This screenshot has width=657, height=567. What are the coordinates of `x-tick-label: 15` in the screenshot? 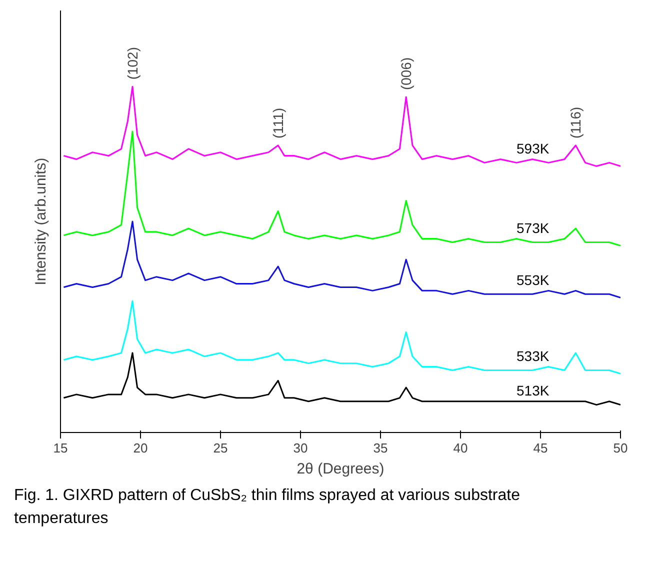 It's located at (60, 448).